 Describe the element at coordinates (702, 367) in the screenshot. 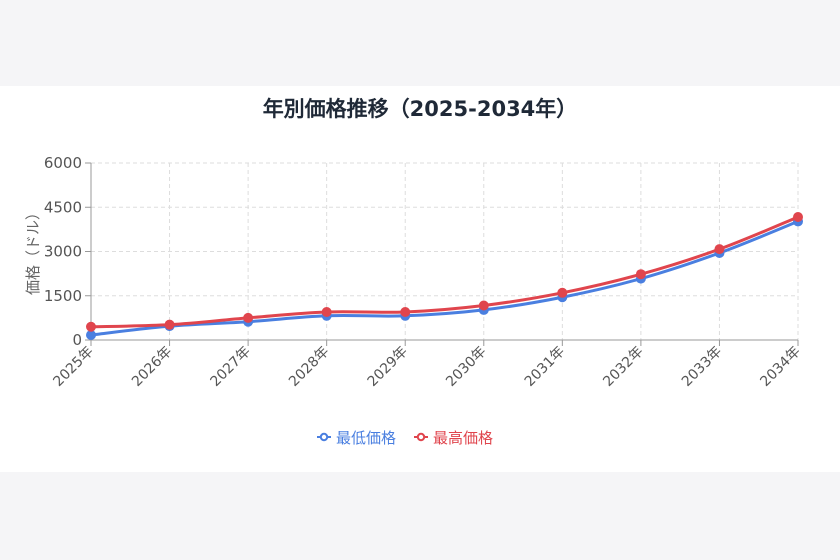

I see `x-tick-label: 2033年` at that location.